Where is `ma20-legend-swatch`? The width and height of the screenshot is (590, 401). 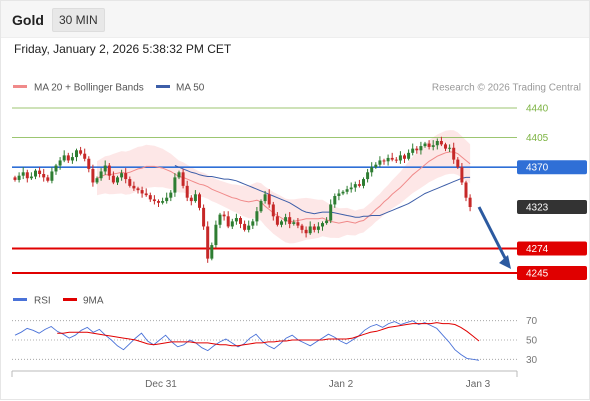
ma20-legend-swatch is located at coordinates (20, 86).